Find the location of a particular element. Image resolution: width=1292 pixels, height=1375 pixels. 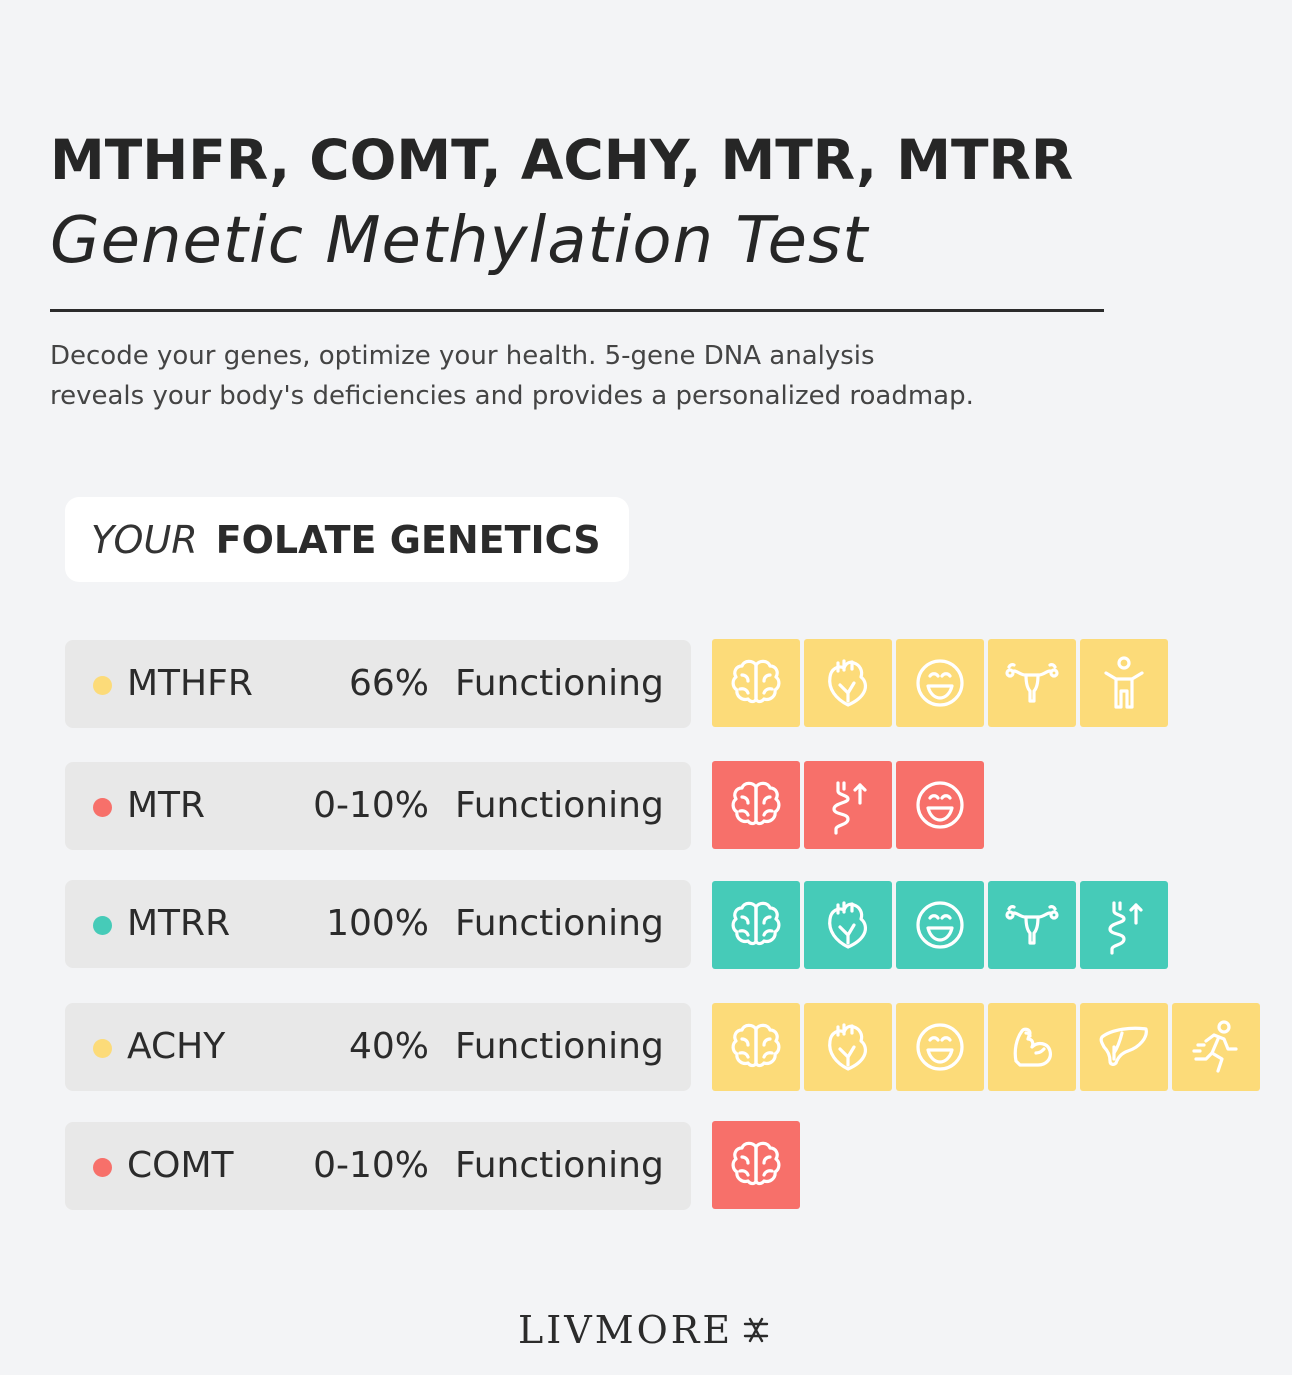

gene-percent: 66% is located at coordinates (388, 683).